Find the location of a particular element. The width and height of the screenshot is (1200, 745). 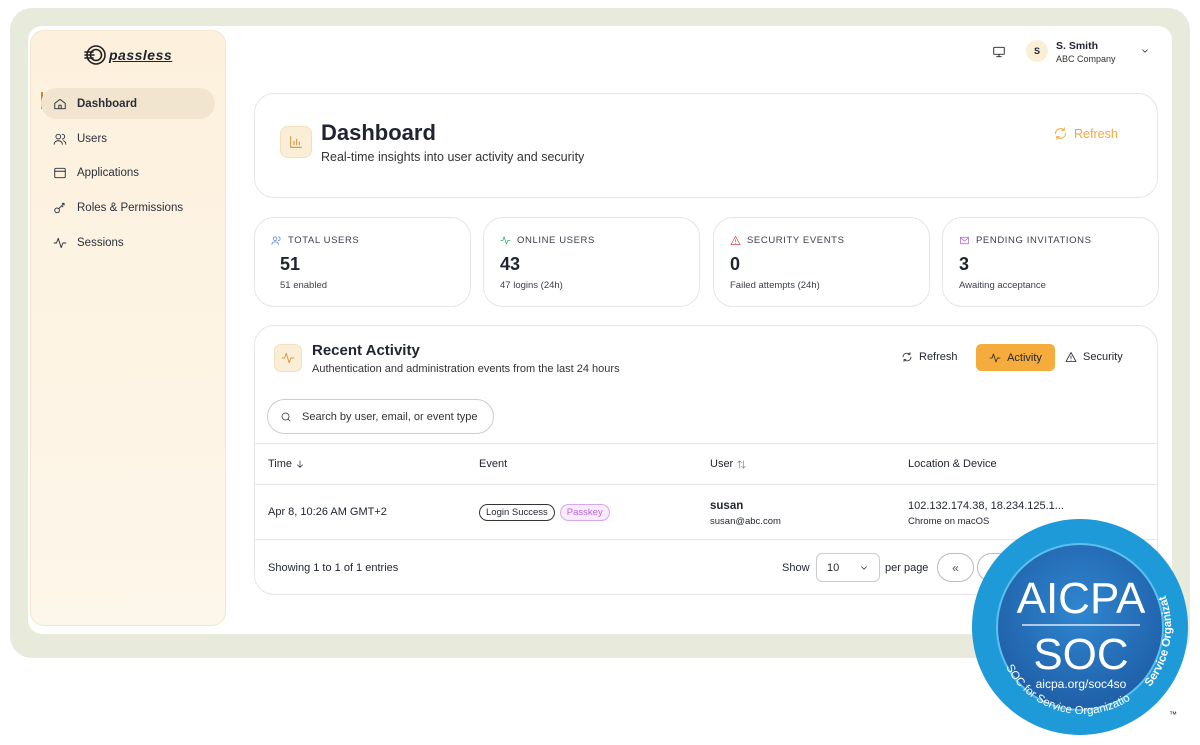

logo-icon is located at coordinates (95, 55).